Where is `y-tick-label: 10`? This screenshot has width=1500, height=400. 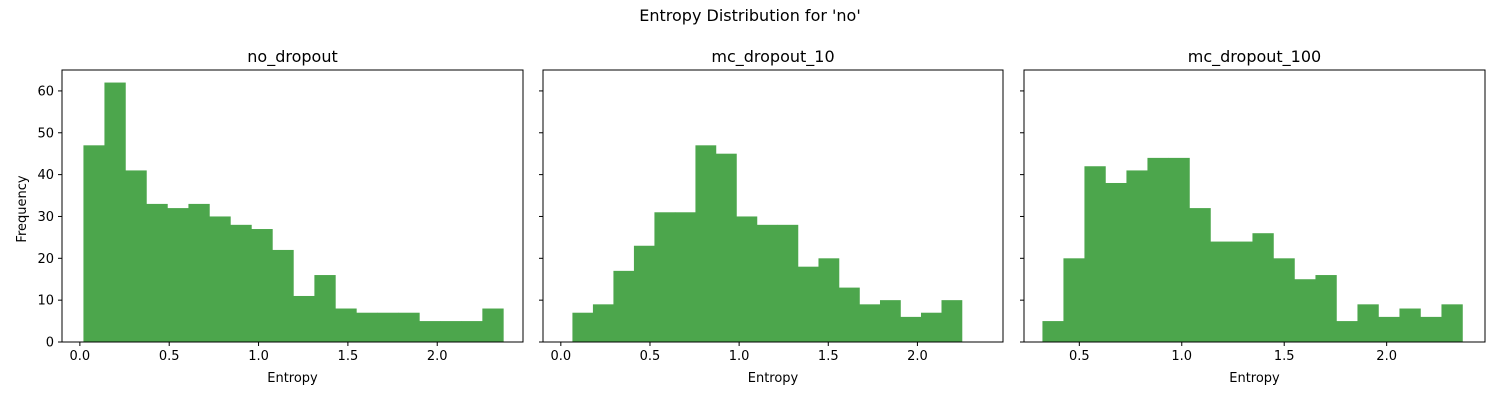 y-tick-label: 10 is located at coordinates (45, 301).